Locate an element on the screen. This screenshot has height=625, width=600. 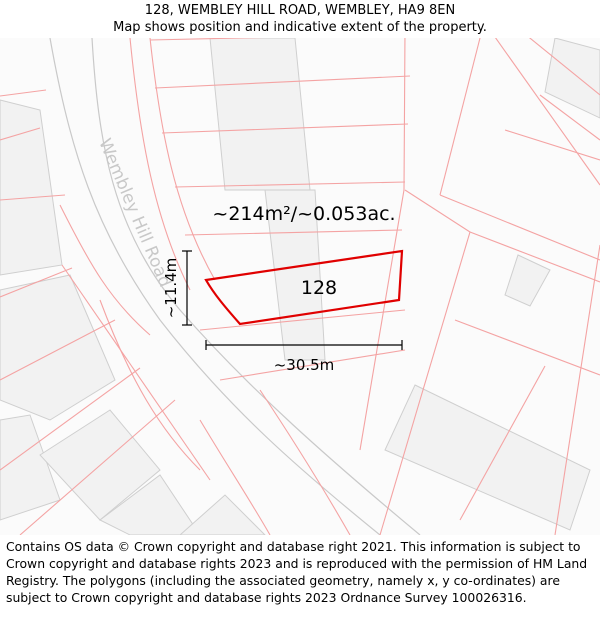
width-label: ~30.5m is located at coordinates (304, 365).